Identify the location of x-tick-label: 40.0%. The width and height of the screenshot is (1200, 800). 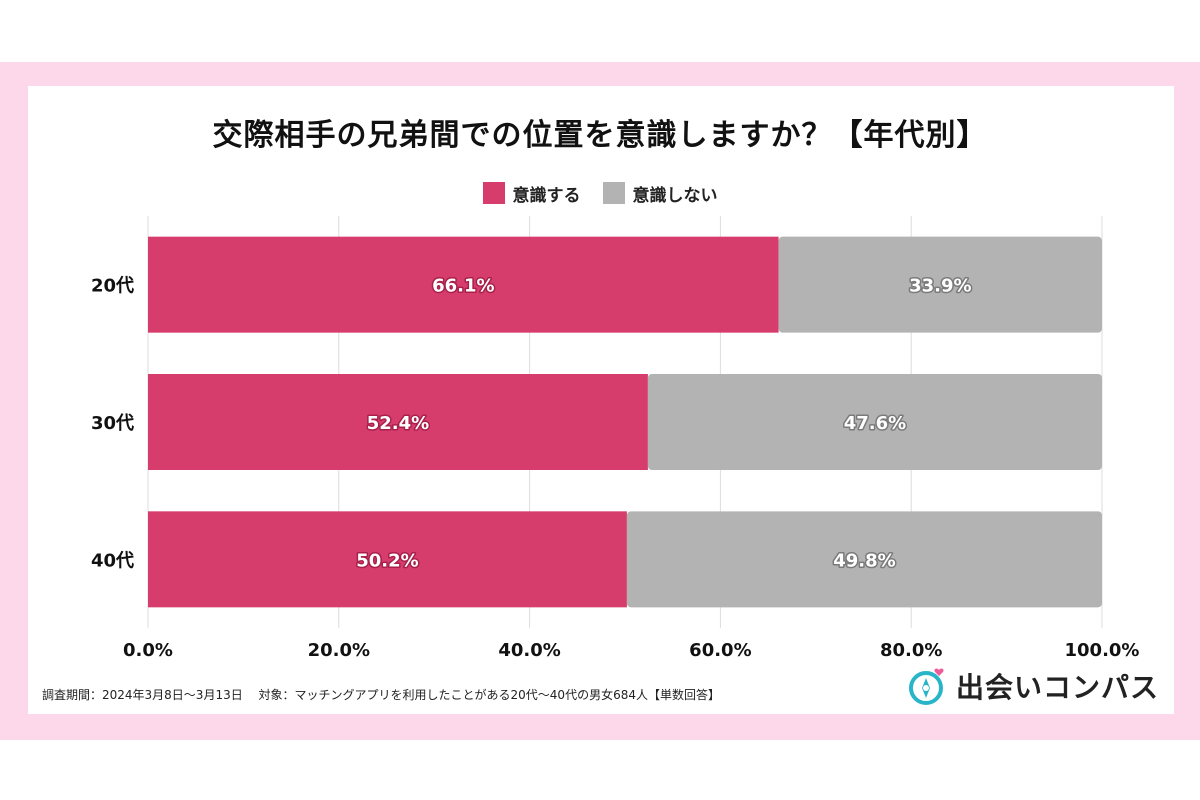
(529, 650).